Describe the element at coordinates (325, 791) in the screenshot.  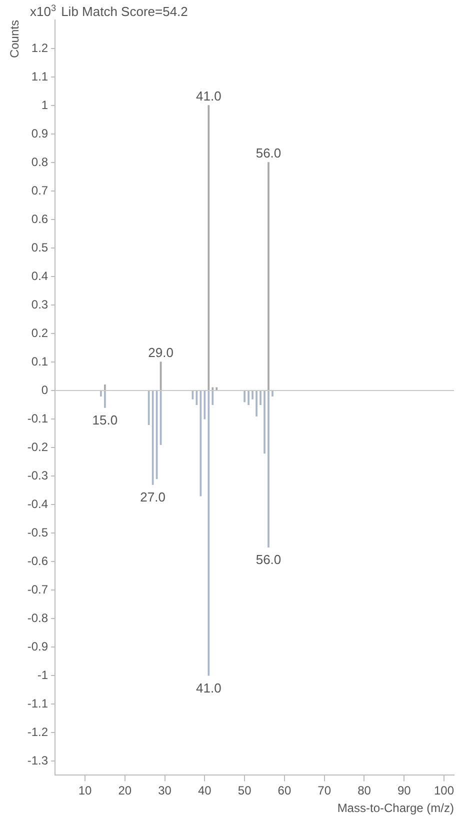
I see `x-tick-label: 70` at that location.